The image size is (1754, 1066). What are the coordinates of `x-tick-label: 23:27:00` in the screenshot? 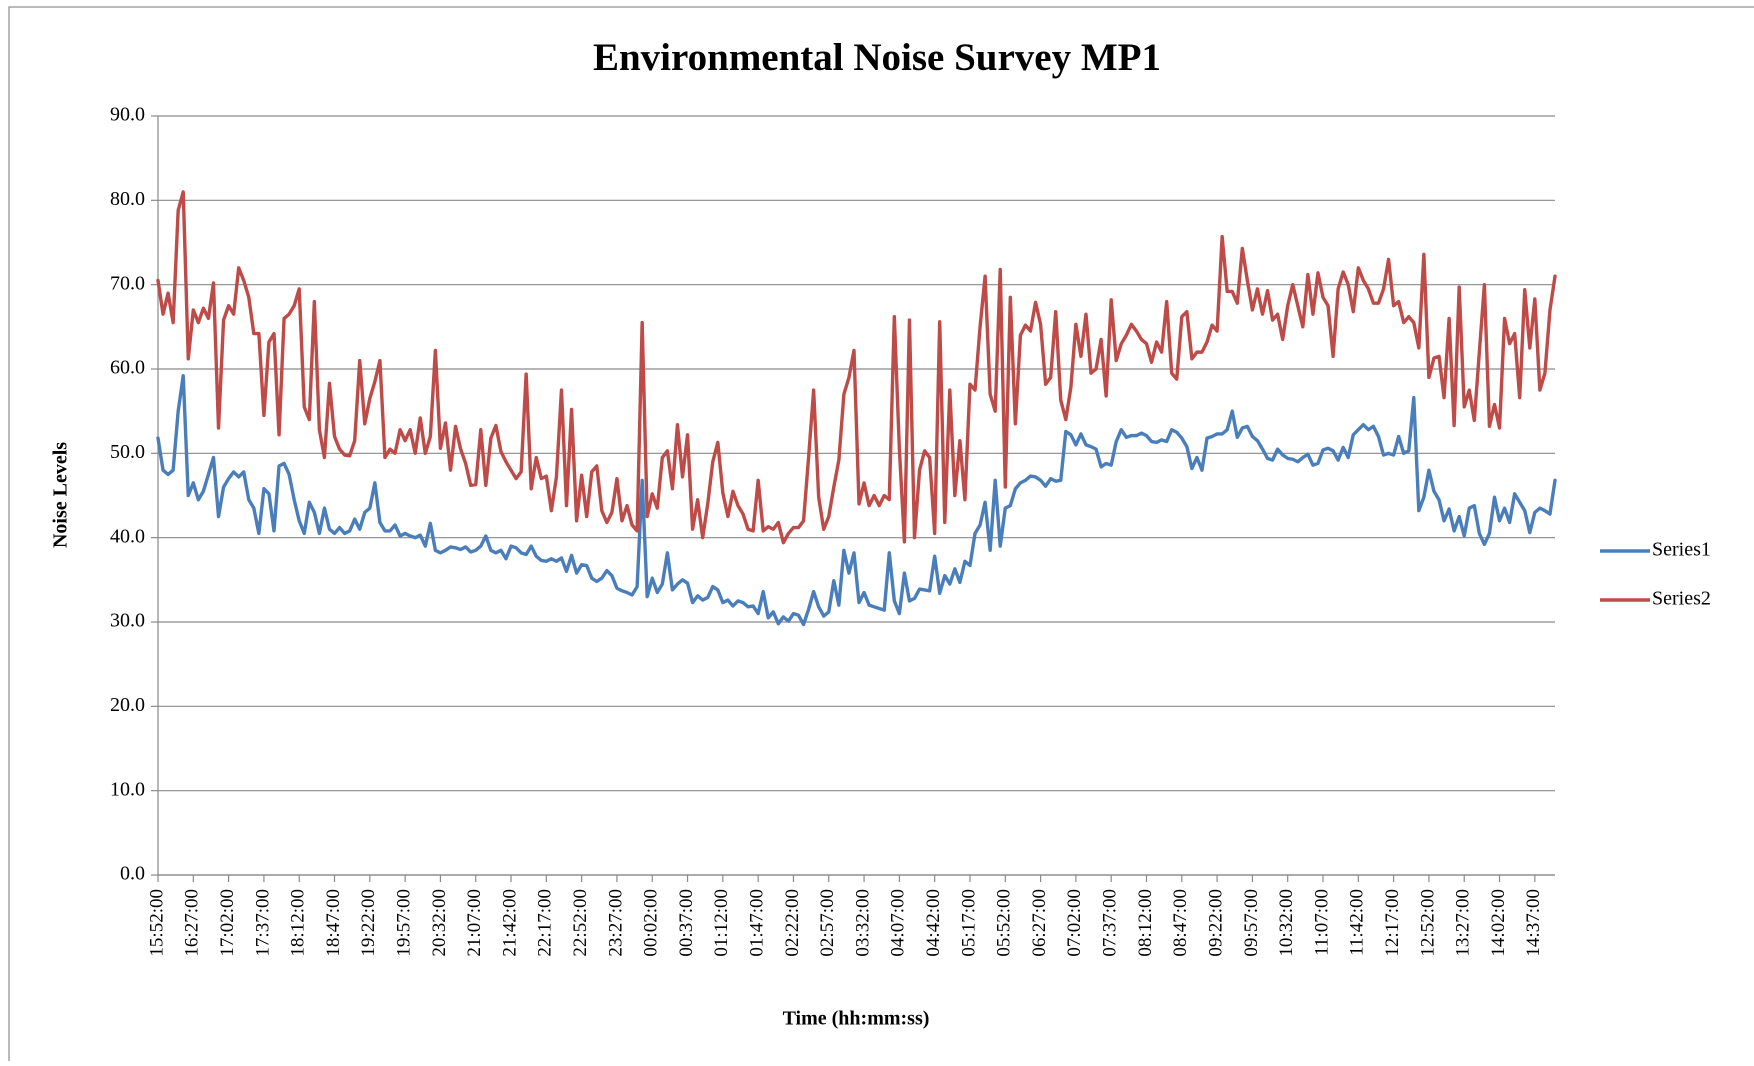 It's located at (615, 923).